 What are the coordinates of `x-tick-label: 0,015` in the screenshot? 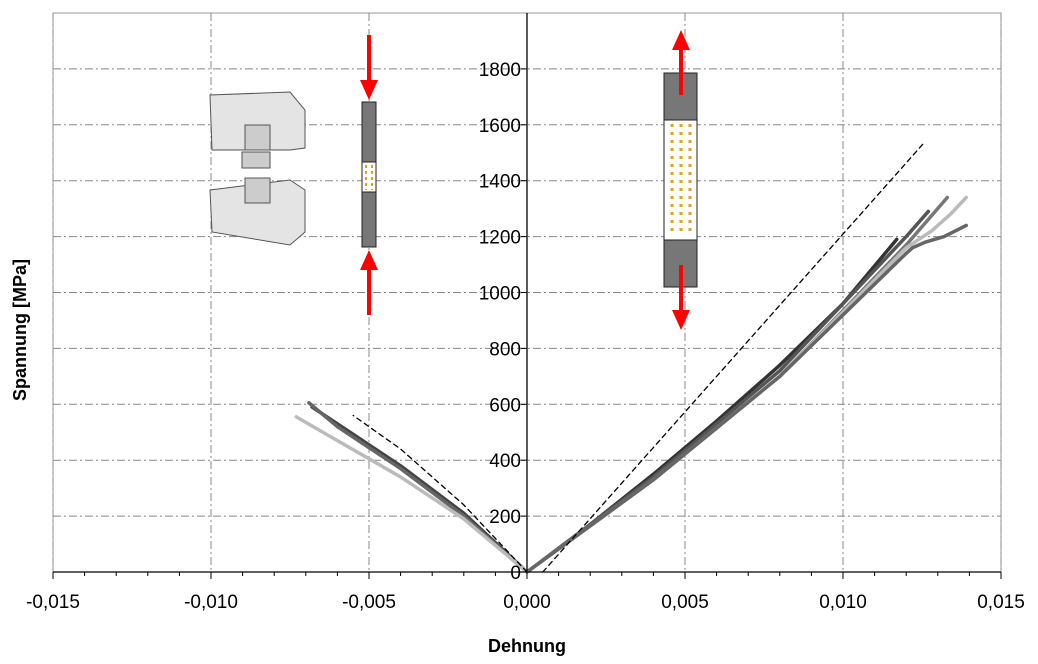 It's located at (1001, 602).